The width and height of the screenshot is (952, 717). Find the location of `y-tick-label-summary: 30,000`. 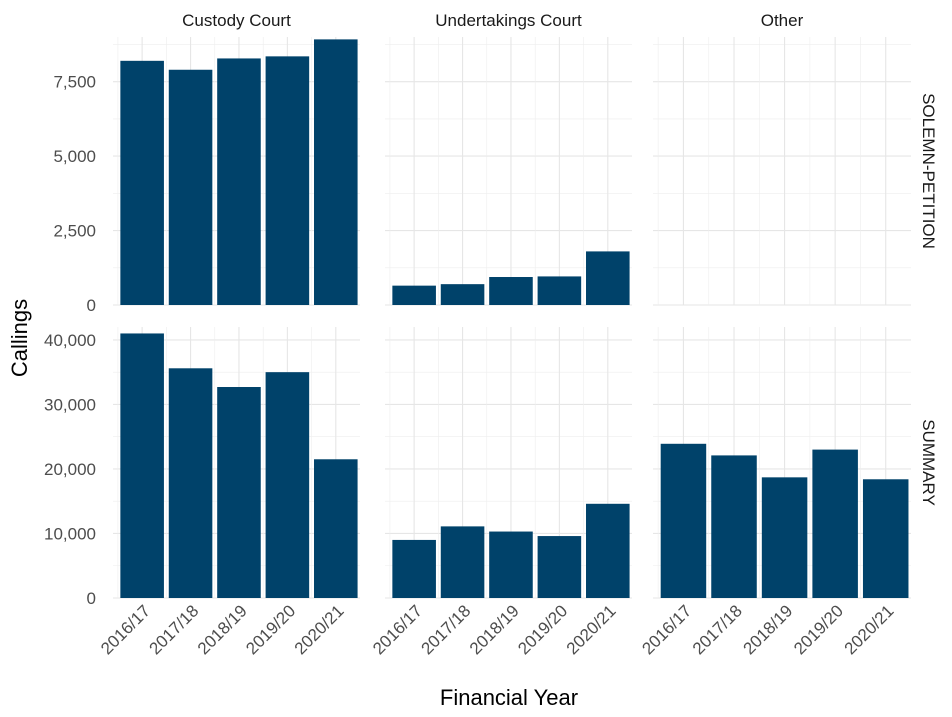

y-tick-label-summary: 30,000 is located at coordinates (70, 404).